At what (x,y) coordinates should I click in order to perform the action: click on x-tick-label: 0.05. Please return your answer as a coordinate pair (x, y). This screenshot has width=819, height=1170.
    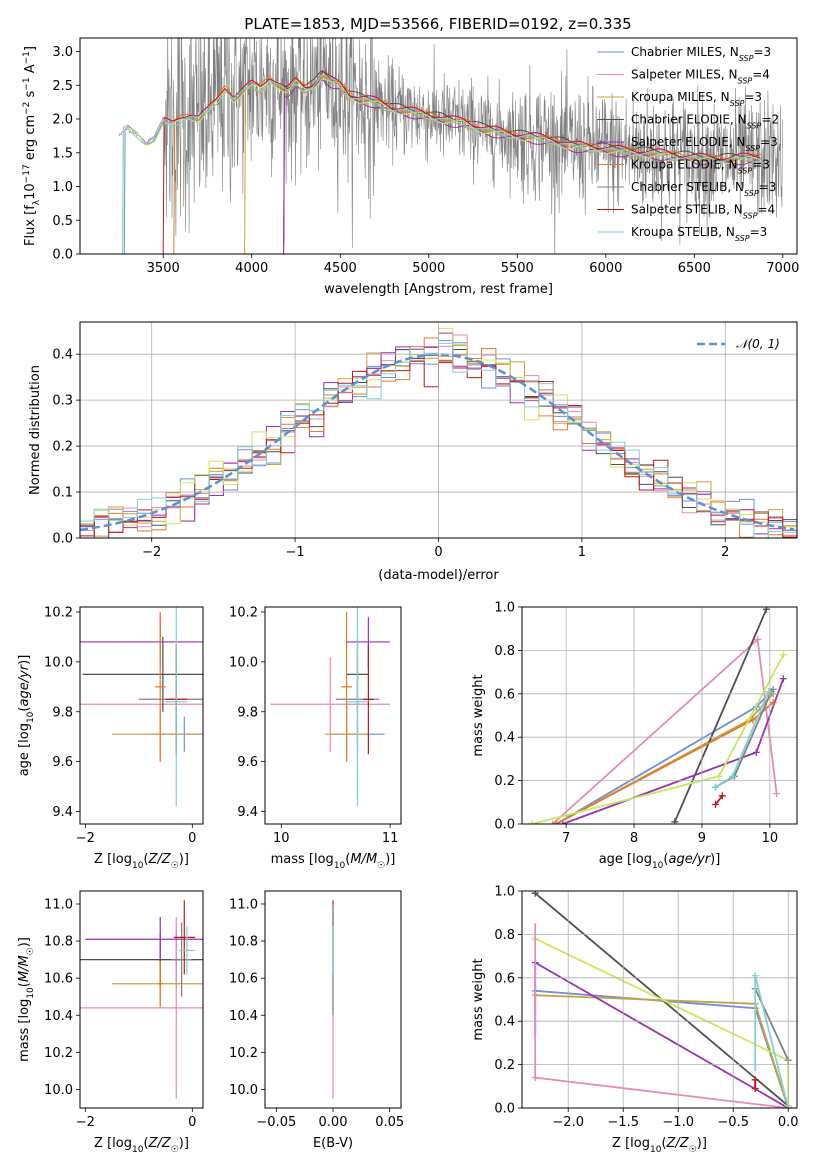
    Looking at the image, I should click on (389, 1122).